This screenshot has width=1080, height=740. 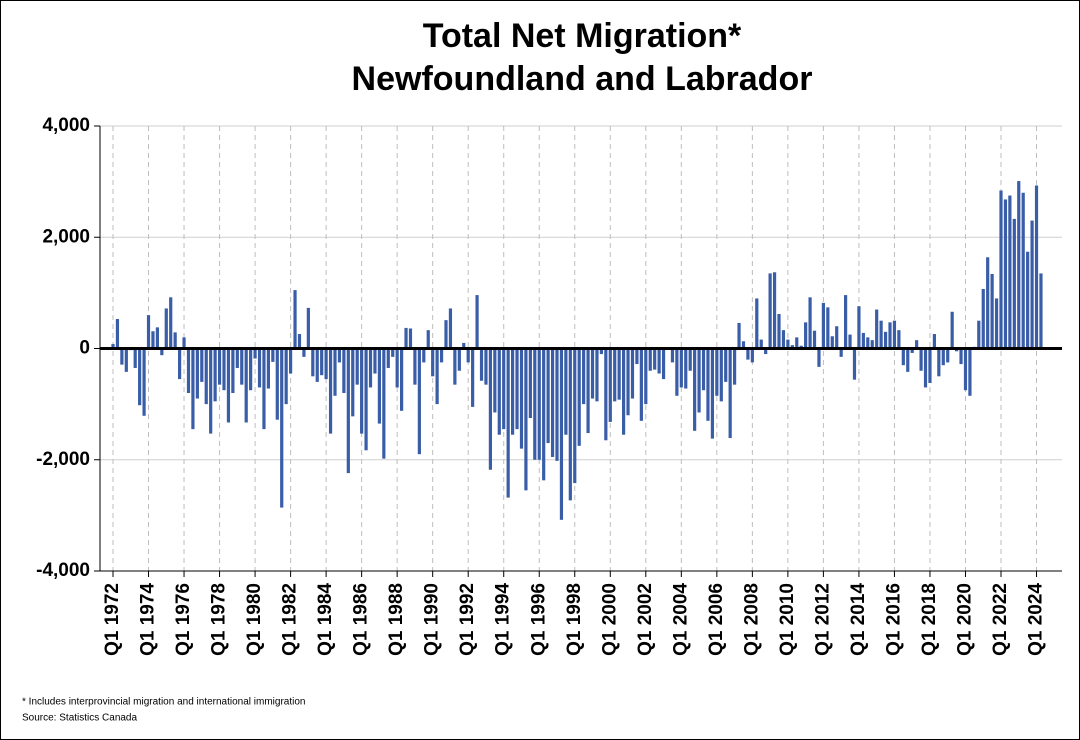 What do you see at coordinates (574, 619) in the screenshot?
I see `x-tick-label: Q1 1998` at bounding box center [574, 619].